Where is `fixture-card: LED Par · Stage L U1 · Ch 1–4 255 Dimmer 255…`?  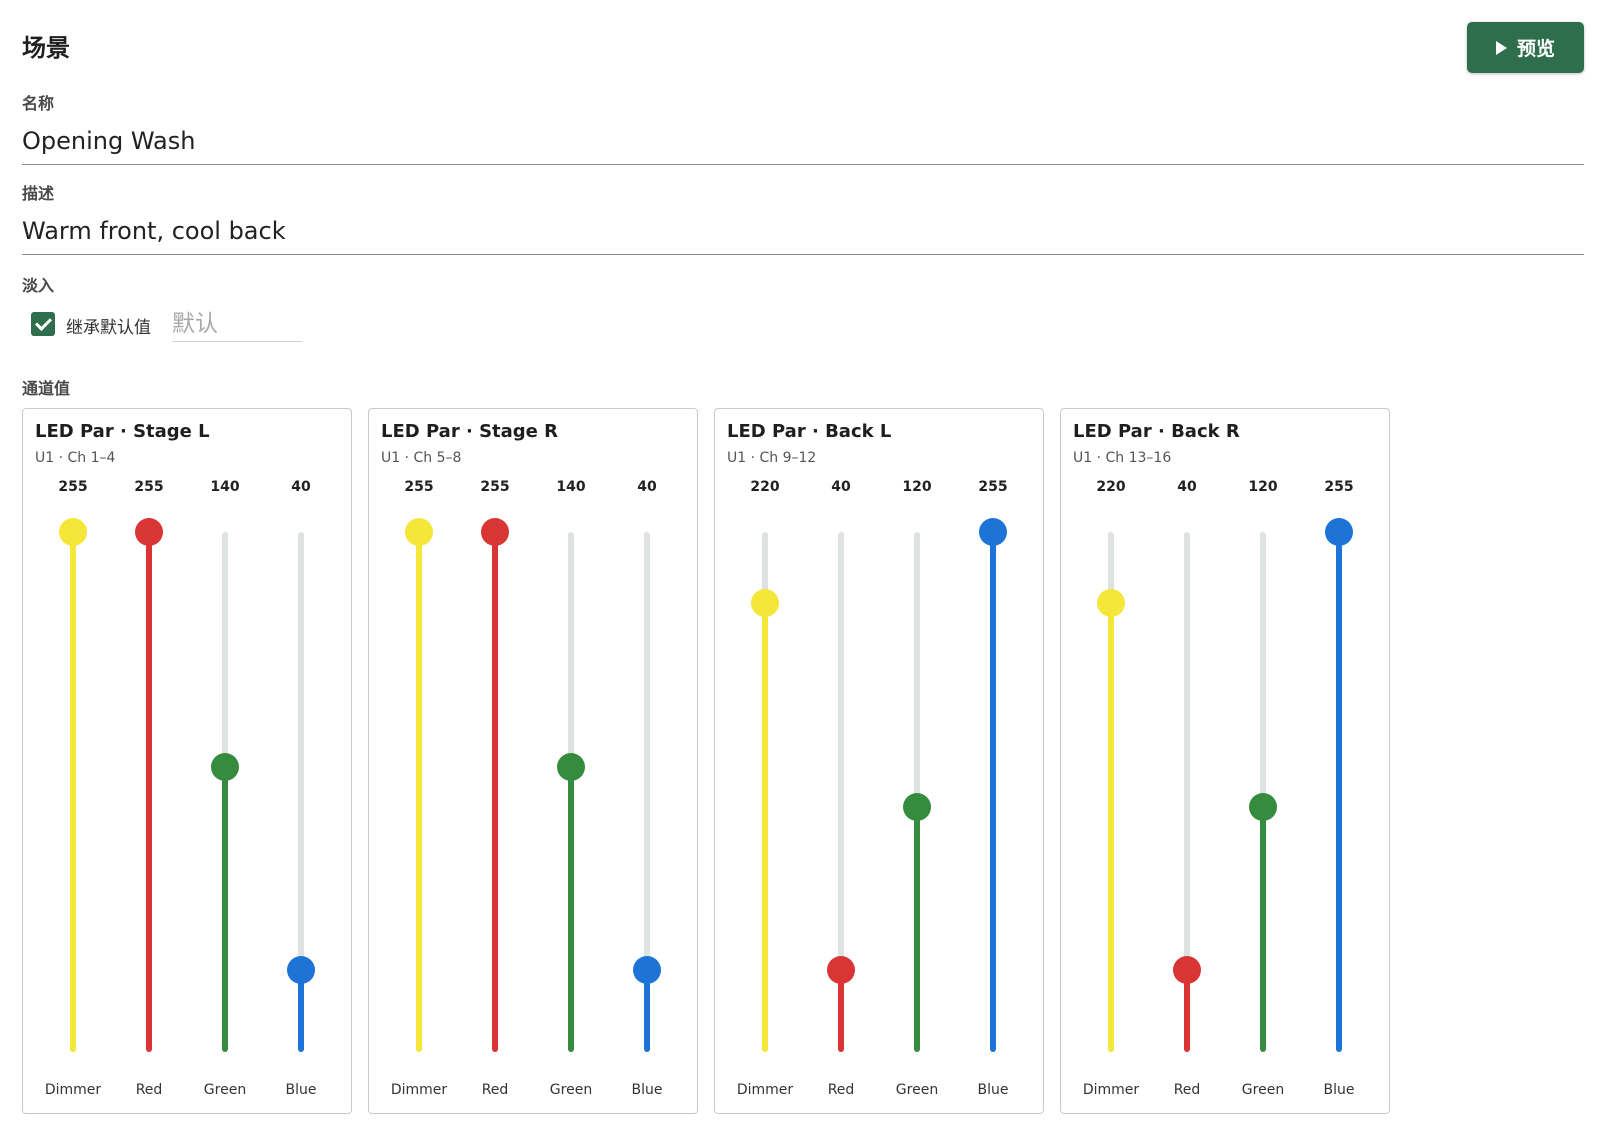
fixture-card: LED Par · Stage L U1 · Ch 1–4 255 Dimmer 255… is located at coordinates (187, 761).